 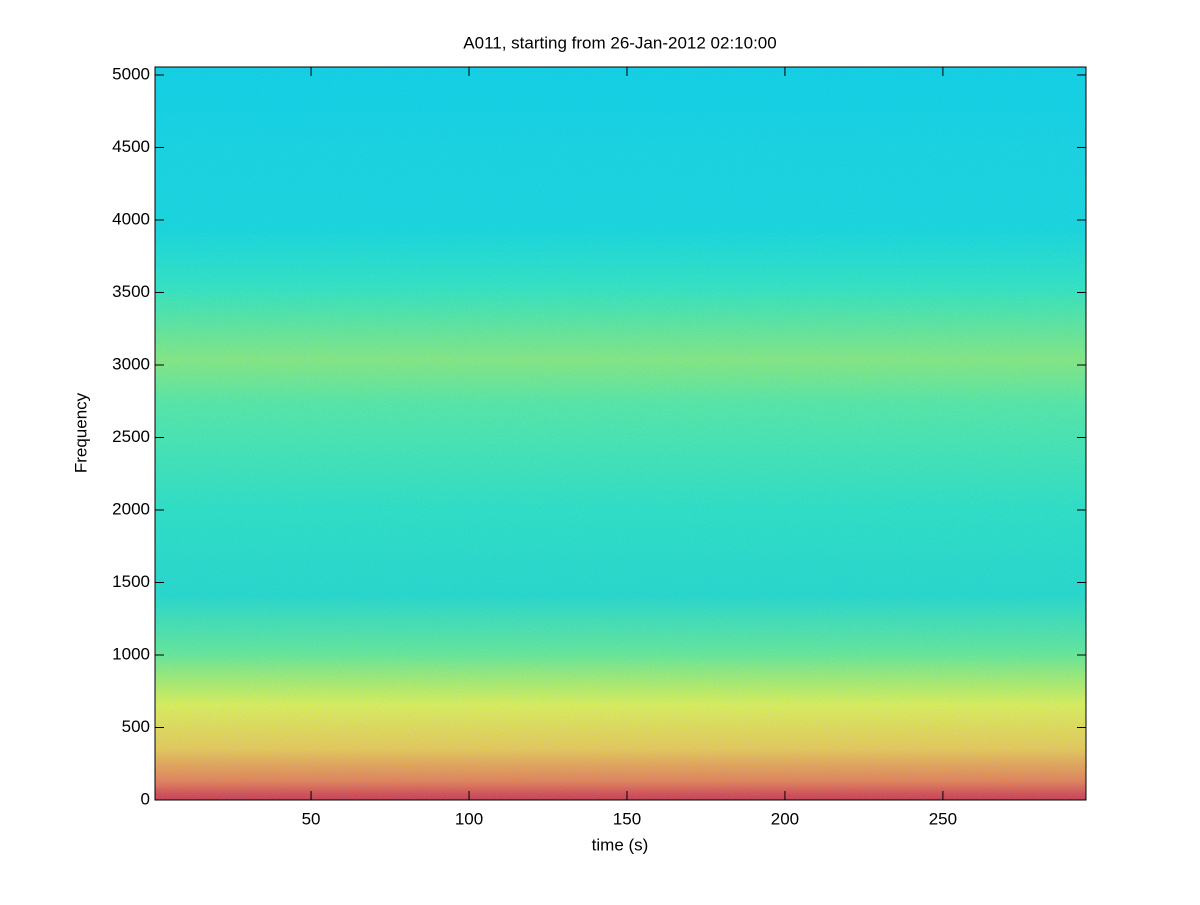 I want to click on y-tick-label: 1000, so click(x=131, y=653).